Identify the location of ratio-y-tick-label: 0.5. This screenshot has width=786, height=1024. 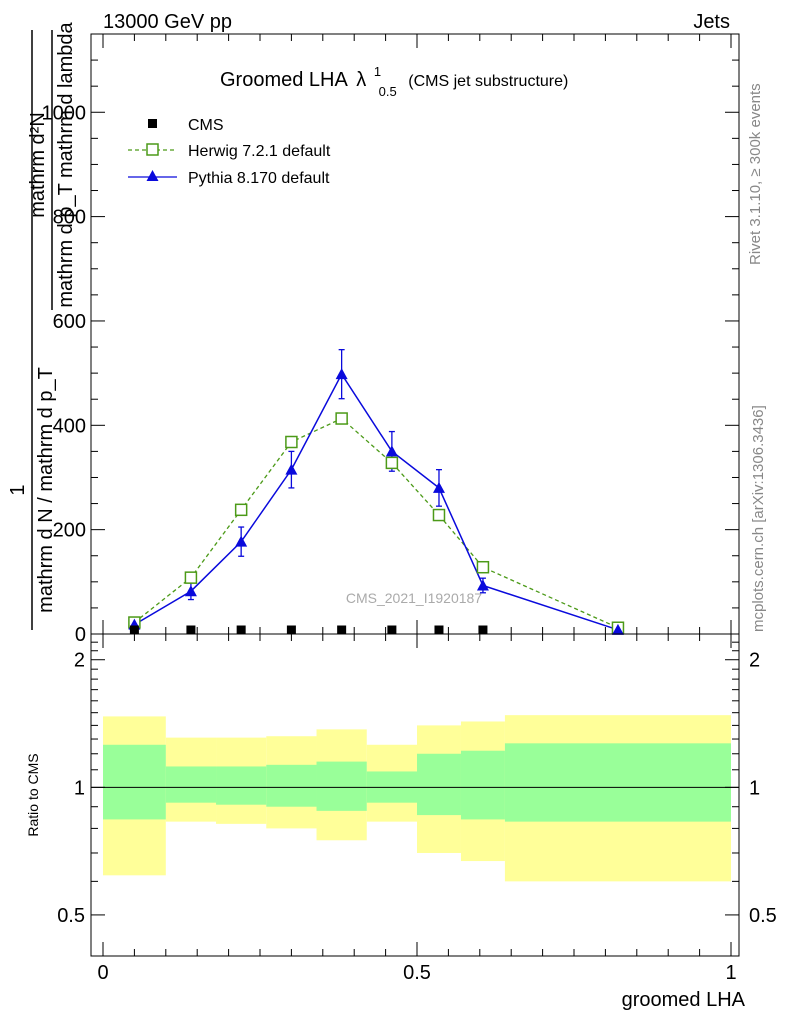
(71, 916).